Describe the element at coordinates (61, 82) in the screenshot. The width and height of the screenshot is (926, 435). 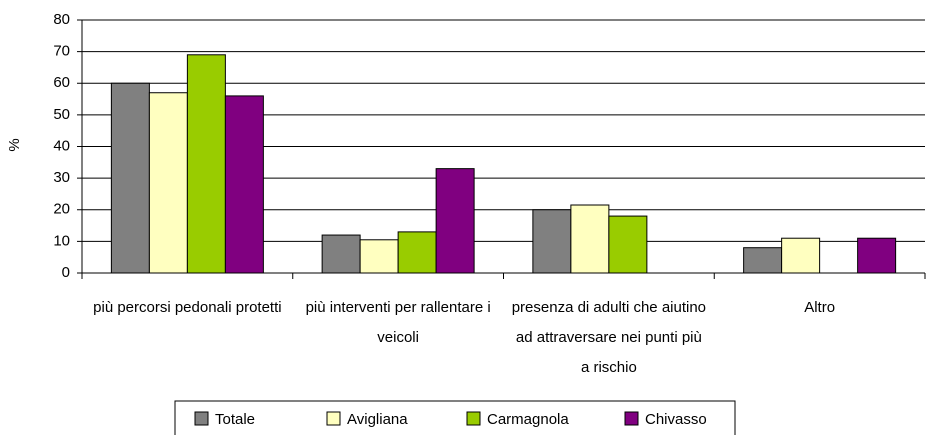
I see `y-tick-label: 60` at that location.